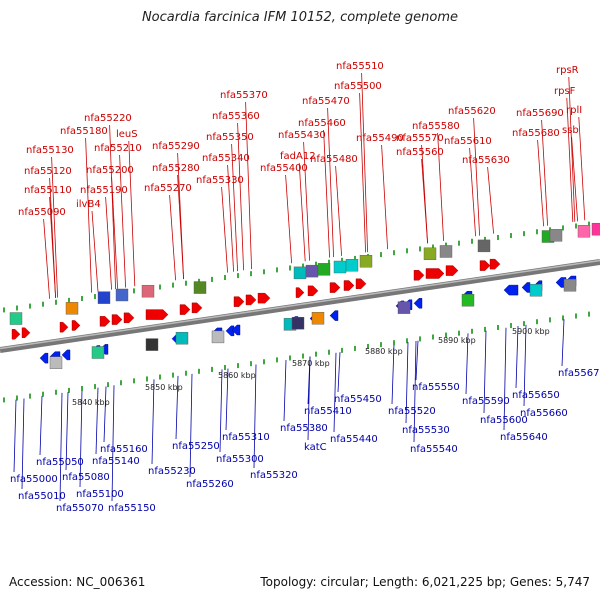  I want to click on forward-gene-label: nfa55280, so click(176, 168).